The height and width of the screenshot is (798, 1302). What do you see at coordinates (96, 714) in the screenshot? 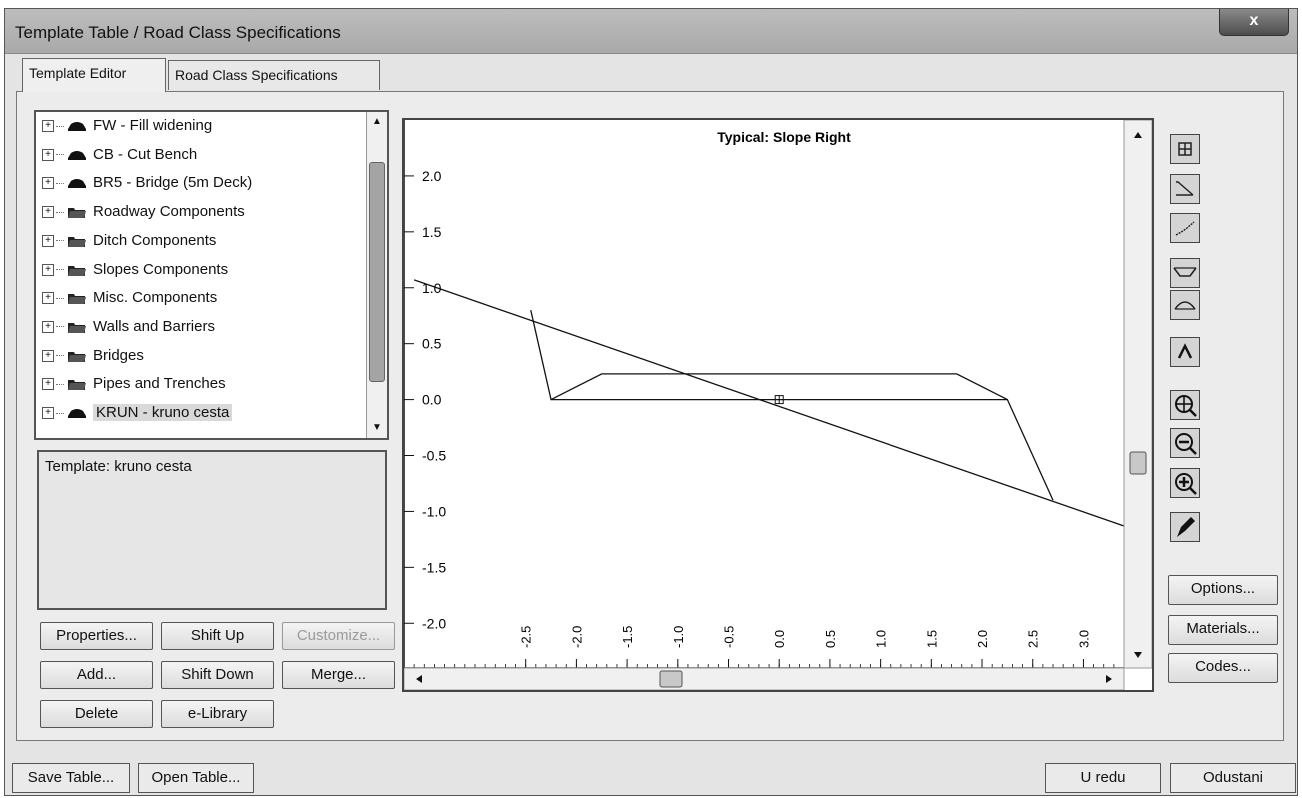
I see `delete-button: Delete` at bounding box center [96, 714].